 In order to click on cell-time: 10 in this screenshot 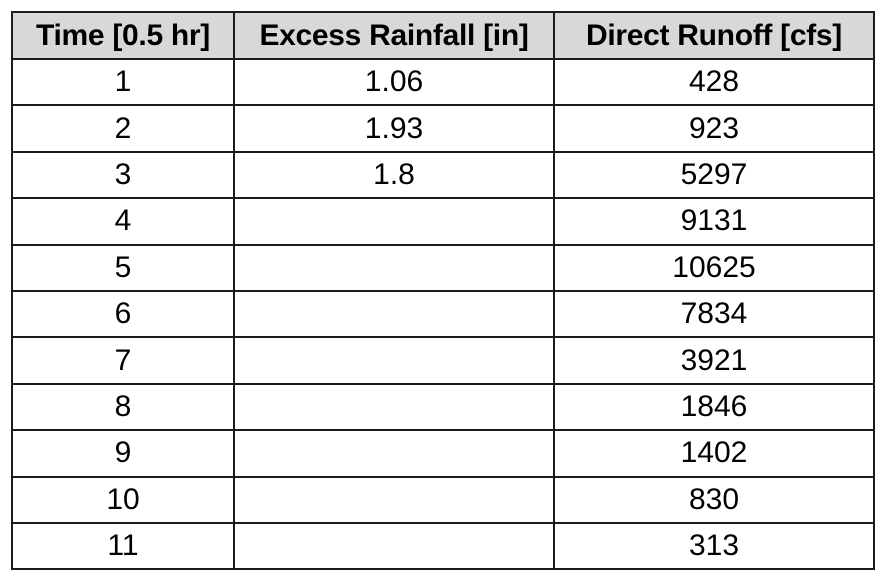, I will do `click(123, 499)`.